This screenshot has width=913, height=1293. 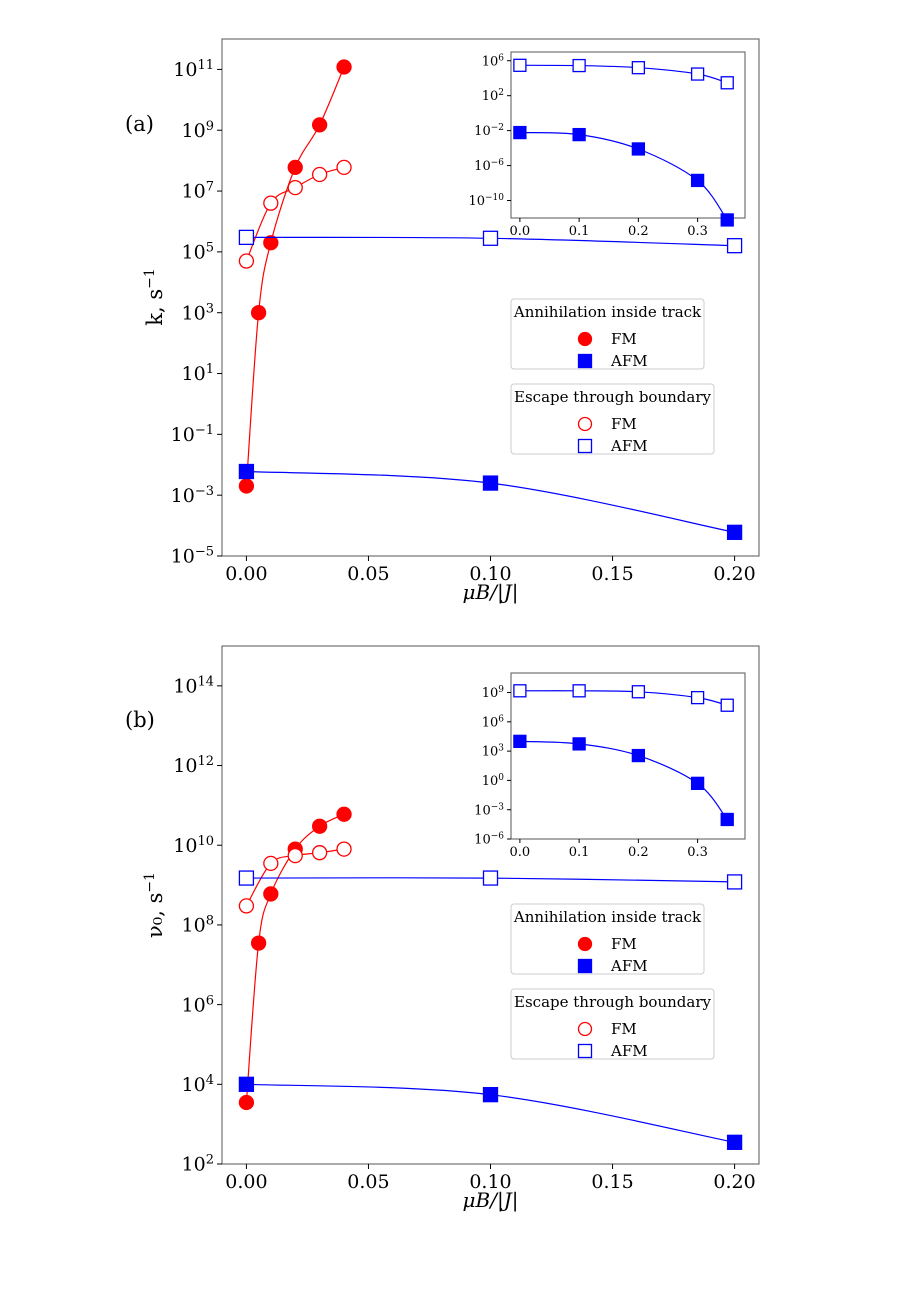 What do you see at coordinates (697, 231) in the screenshot?
I see `x-tick-label: 0.3` at bounding box center [697, 231].